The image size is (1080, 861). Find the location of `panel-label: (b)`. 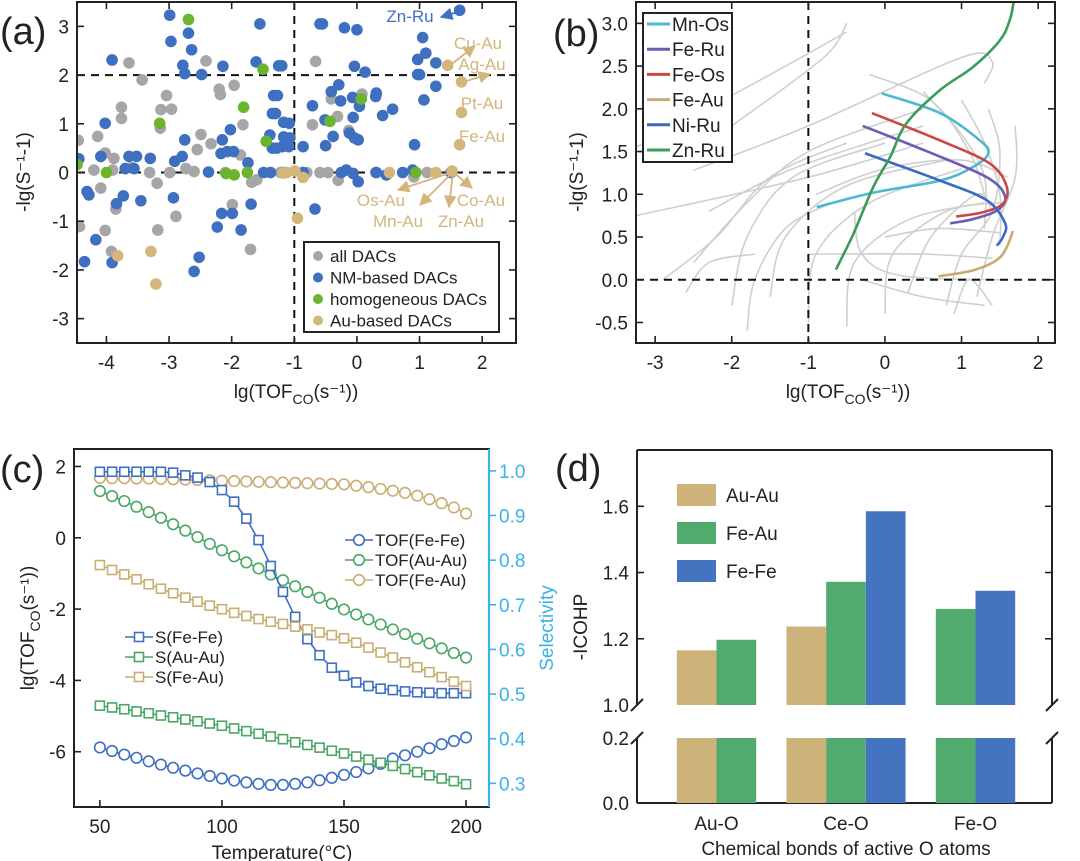

panel-label: (b) is located at coordinates (576, 34).